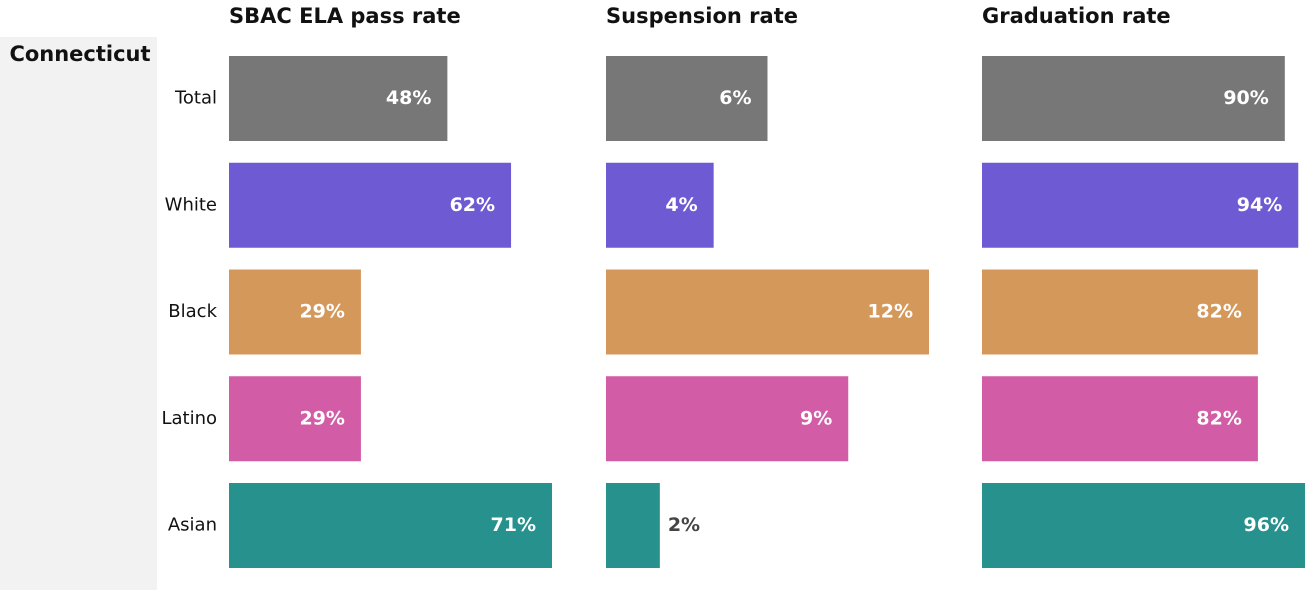 The height and width of the screenshot is (590, 1305). Describe the element at coordinates (702, 16) in the screenshot. I see `chart-title: Suspension rate` at that location.